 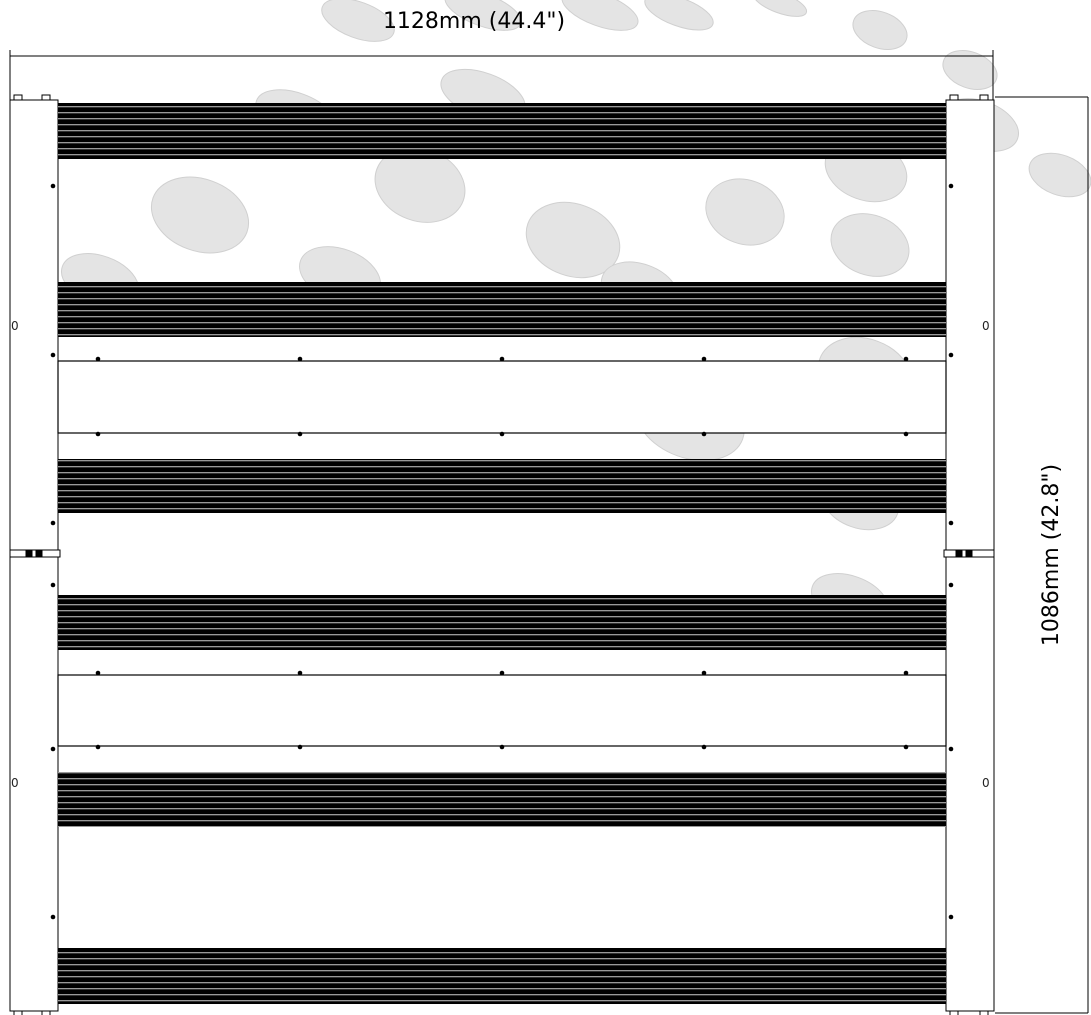 What do you see at coordinates (969, 554) in the screenshot?
I see `right-frame` at bounding box center [969, 554].